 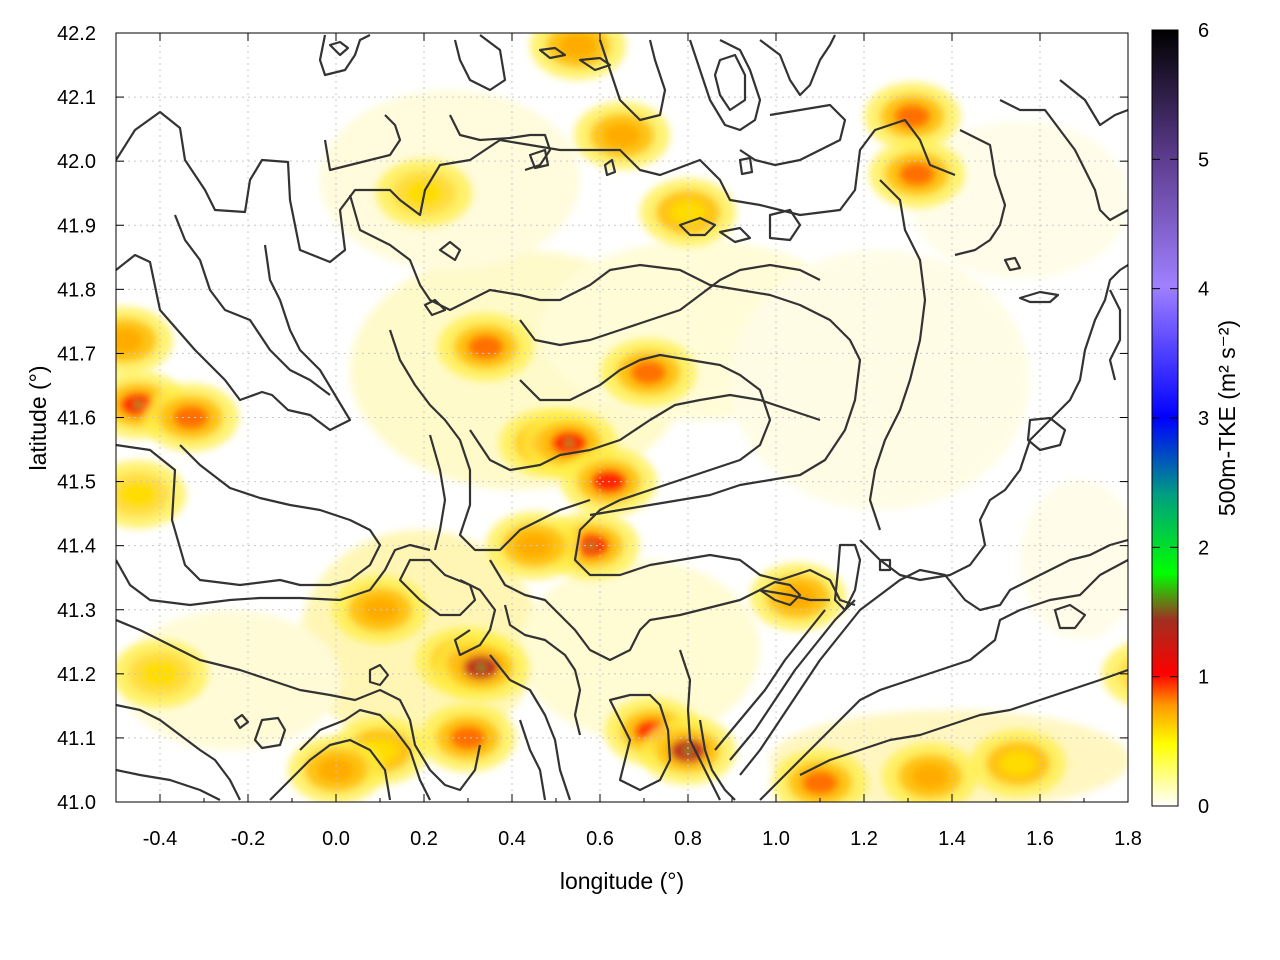 I want to click on x-tick-label: 1.2, so click(x=864, y=839).